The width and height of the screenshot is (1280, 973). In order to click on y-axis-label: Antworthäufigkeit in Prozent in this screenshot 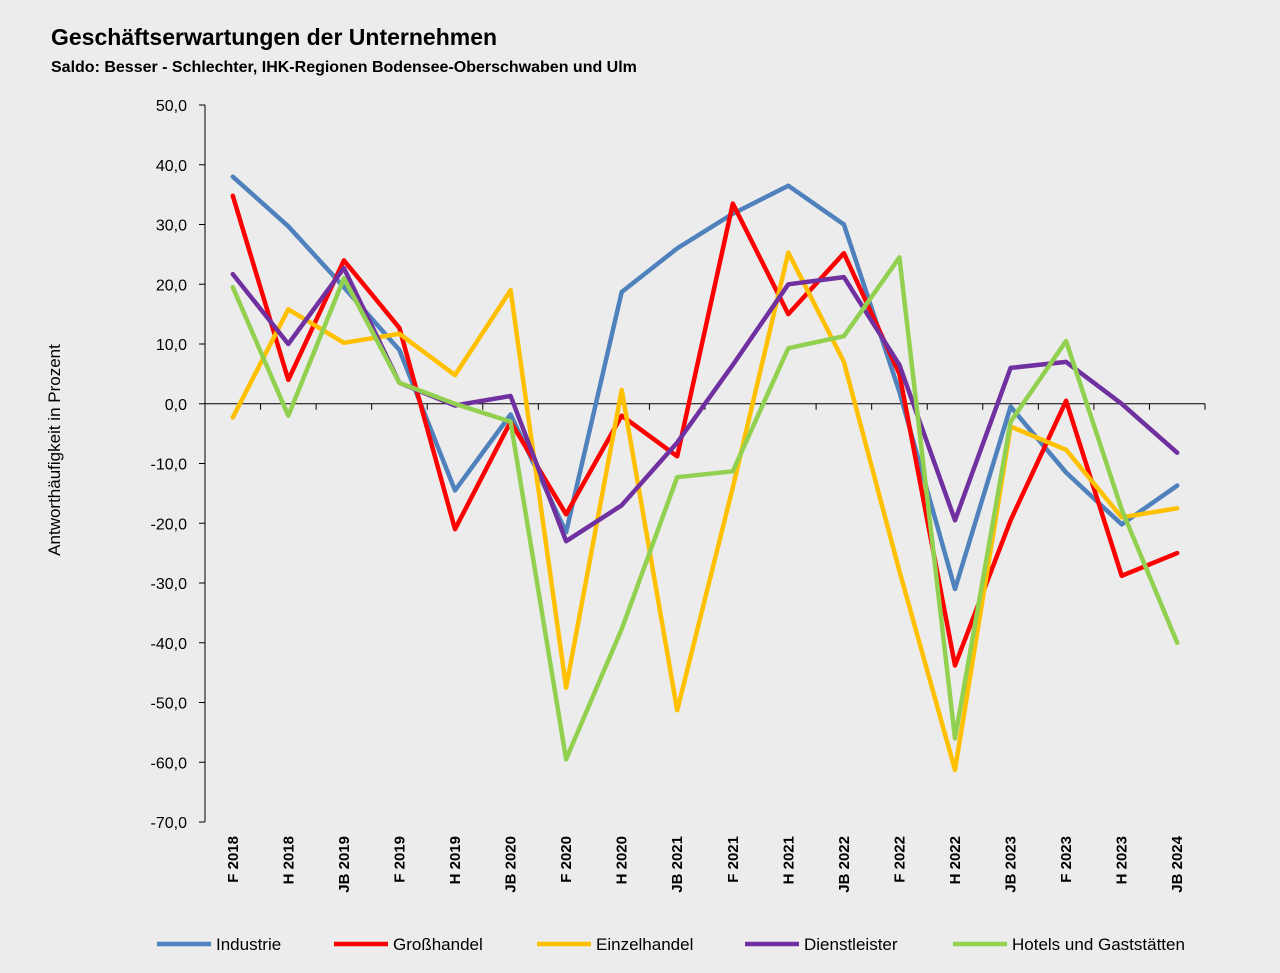, I will do `click(54, 450)`.